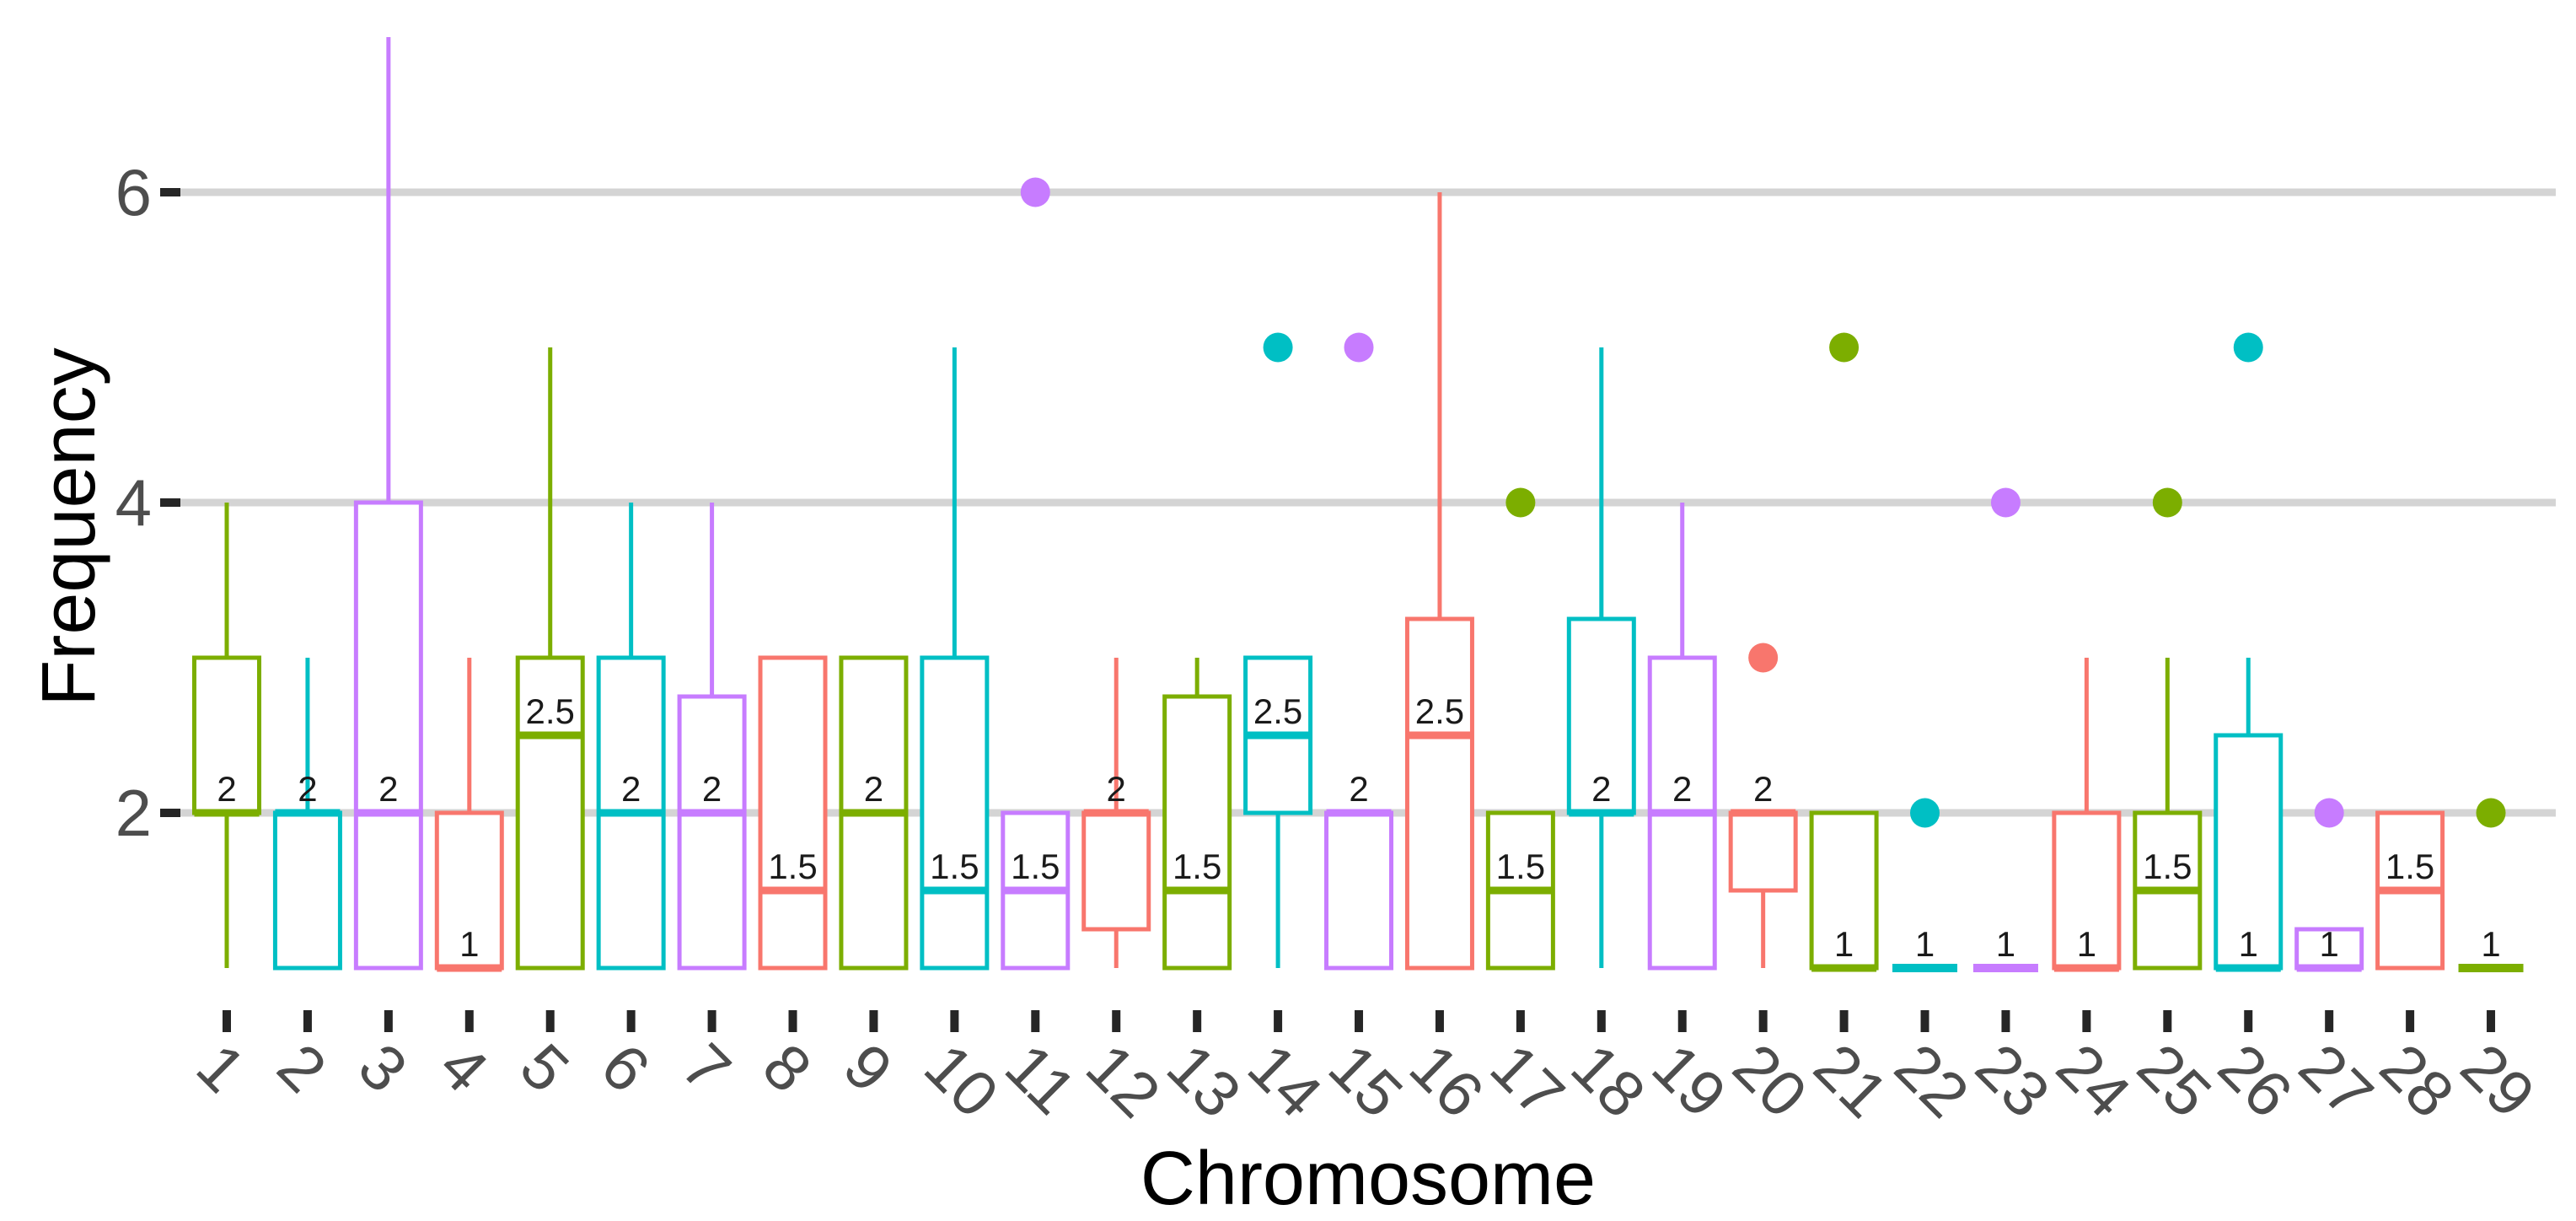  Describe the element at coordinates (786, 1068) in the screenshot. I see `x-tick-label-8: 8` at that location.